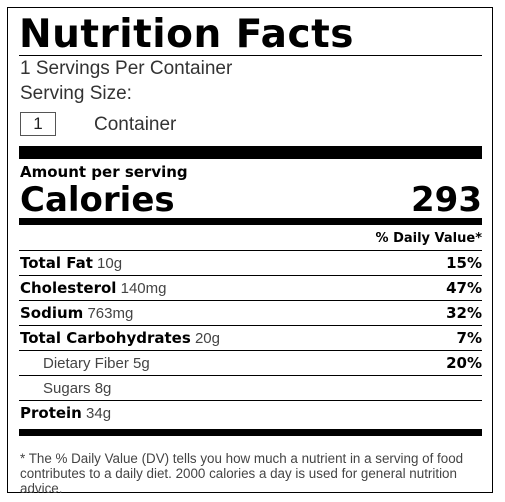  What do you see at coordinates (96, 363) in the screenshot?
I see `nutrient-name: Dietary Fiber 5g` at bounding box center [96, 363].